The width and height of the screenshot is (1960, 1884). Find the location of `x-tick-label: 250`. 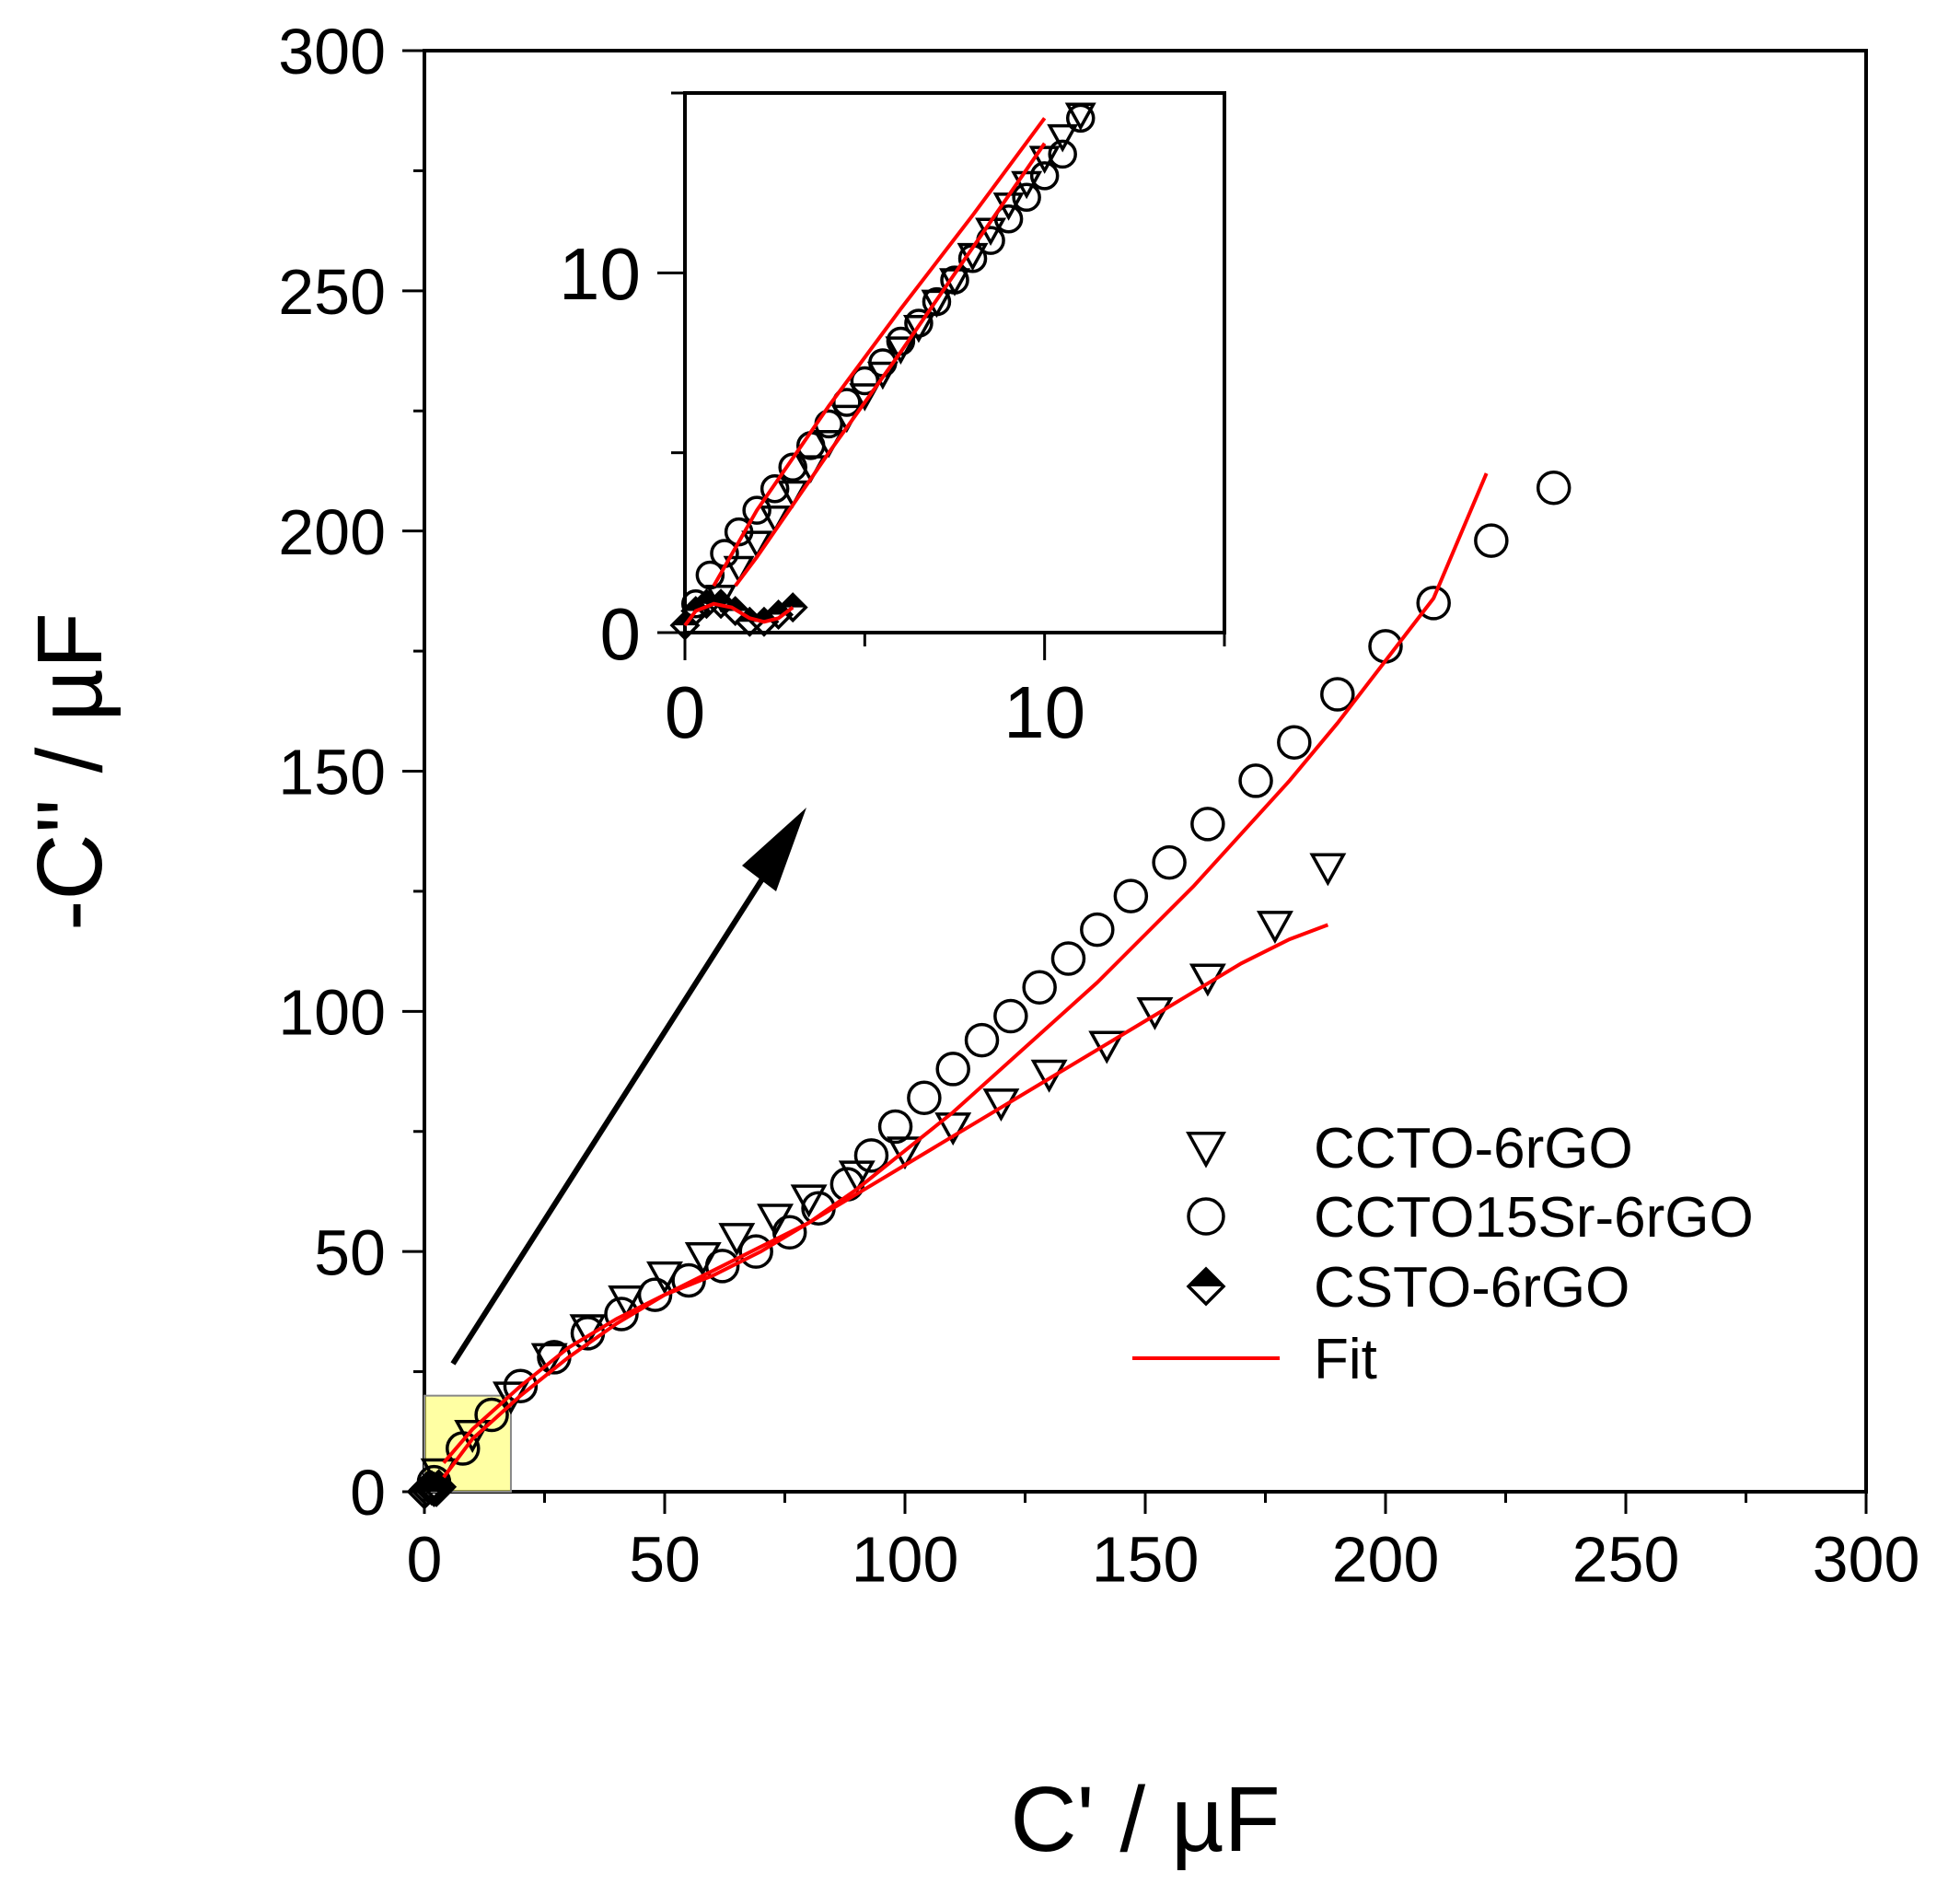

x-tick-label: 250 is located at coordinates (1626, 1560).